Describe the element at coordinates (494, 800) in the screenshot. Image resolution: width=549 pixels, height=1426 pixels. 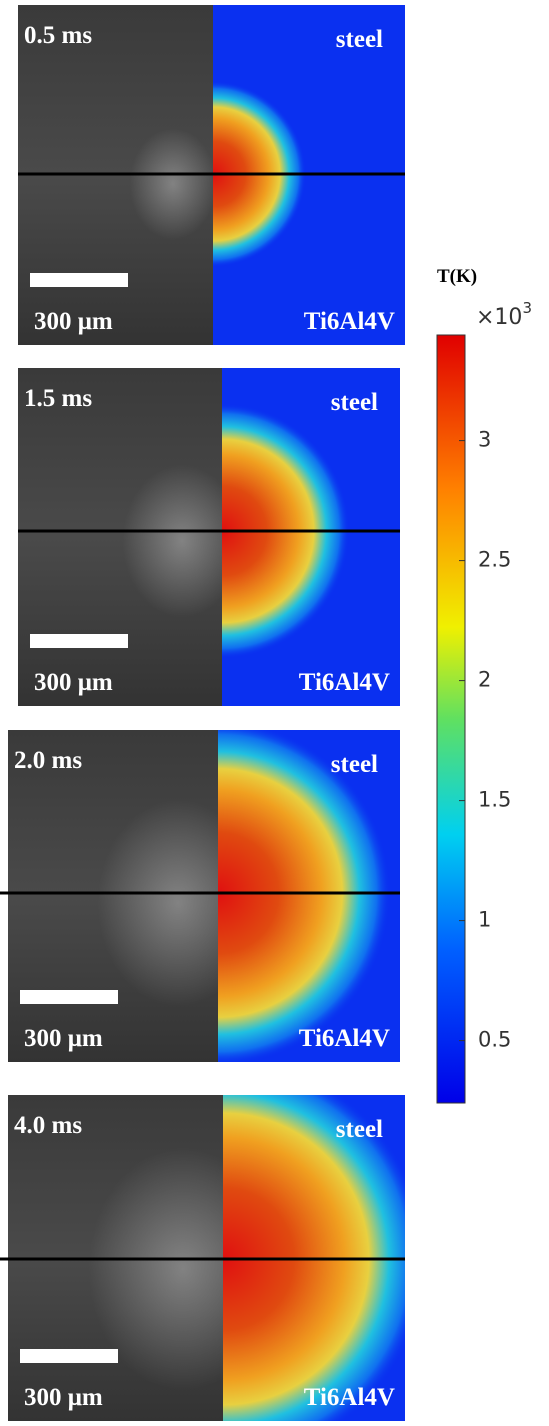
I see `tick-label: 1.5` at that location.